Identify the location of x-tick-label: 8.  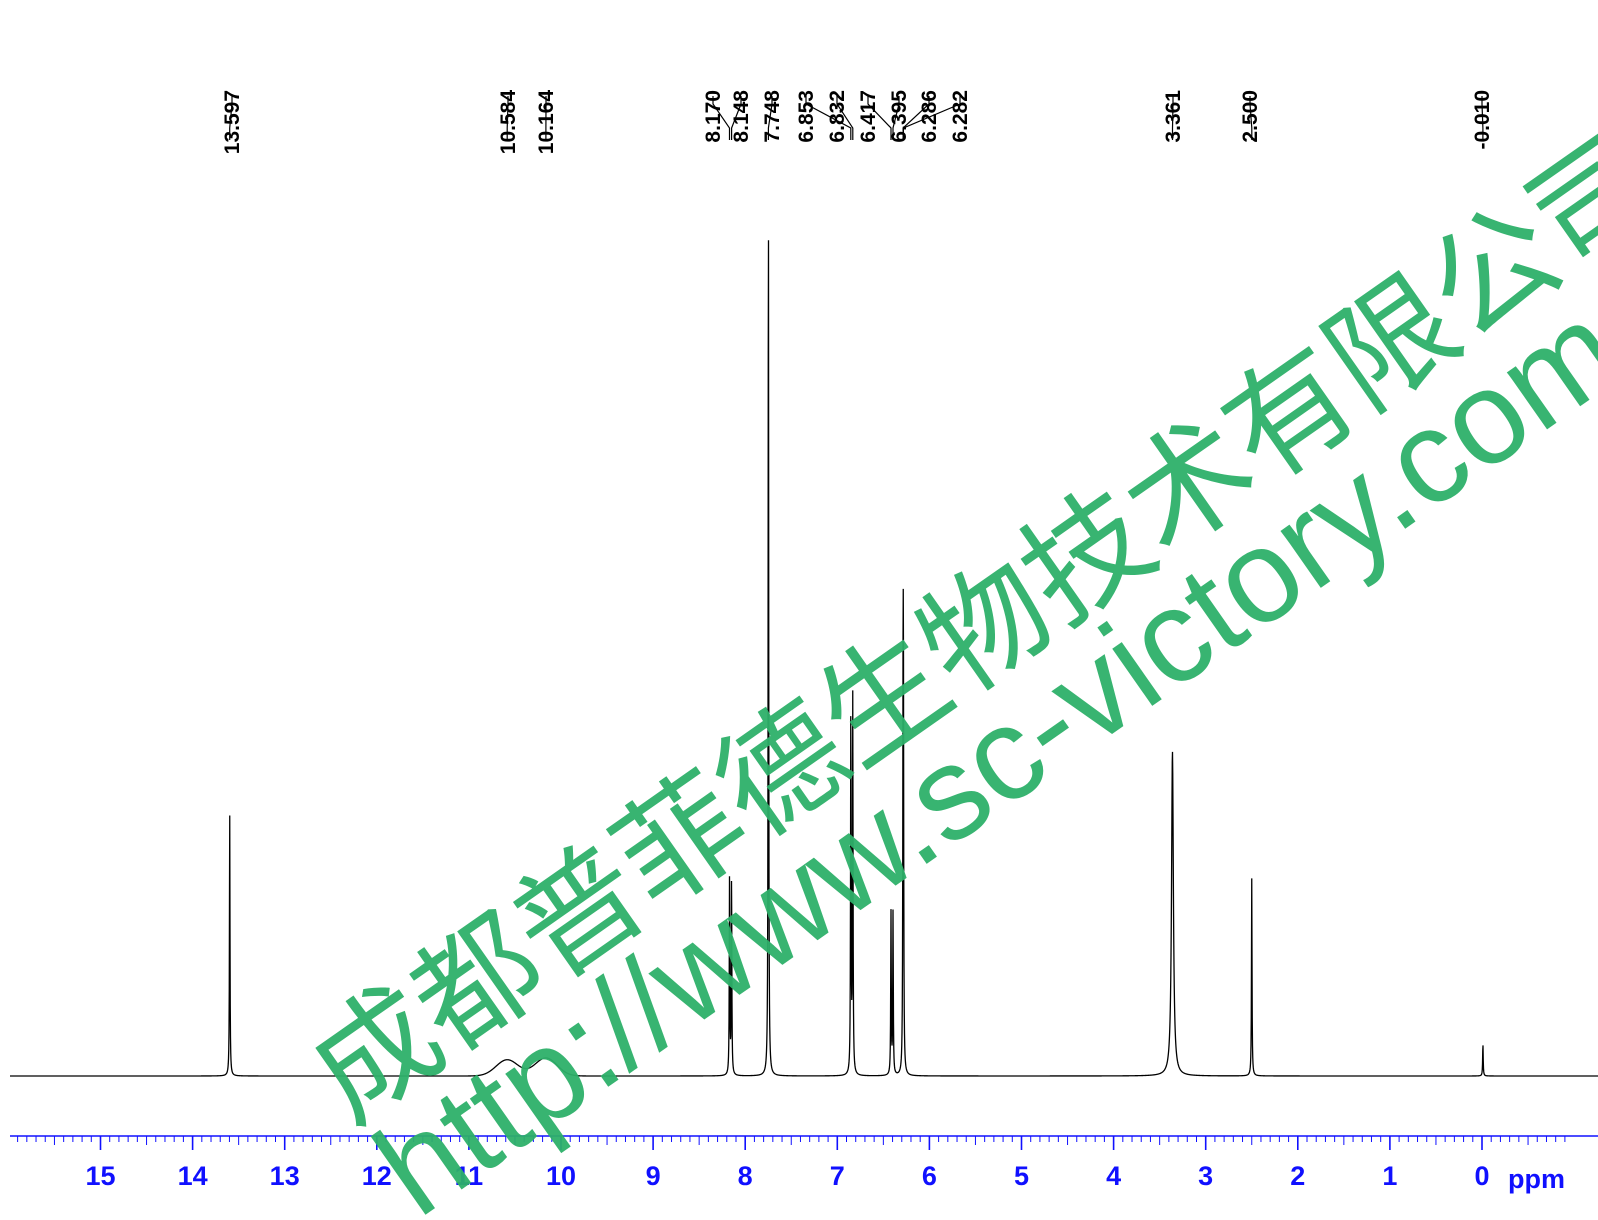
(745, 1176).